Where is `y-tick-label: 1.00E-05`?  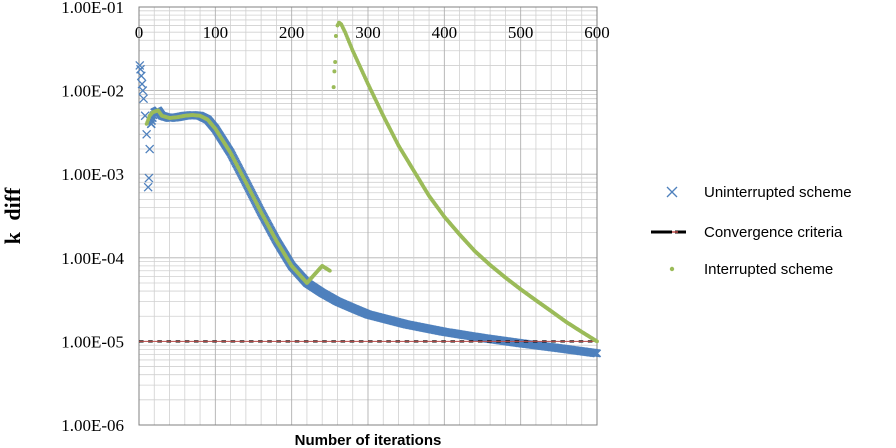 y-tick-label: 1.00E-05 is located at coordinates (92, 341).